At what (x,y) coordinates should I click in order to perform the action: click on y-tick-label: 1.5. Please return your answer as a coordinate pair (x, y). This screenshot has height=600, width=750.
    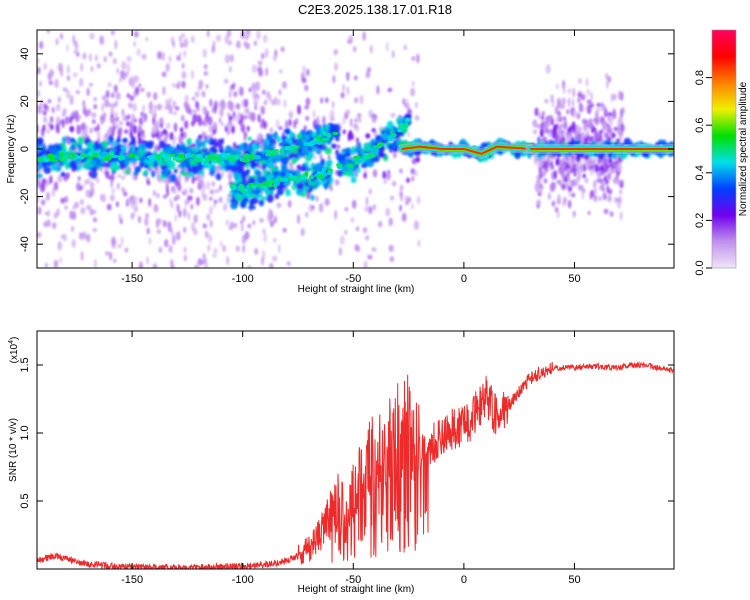
    Looking at the image, I should click on (25, 364).